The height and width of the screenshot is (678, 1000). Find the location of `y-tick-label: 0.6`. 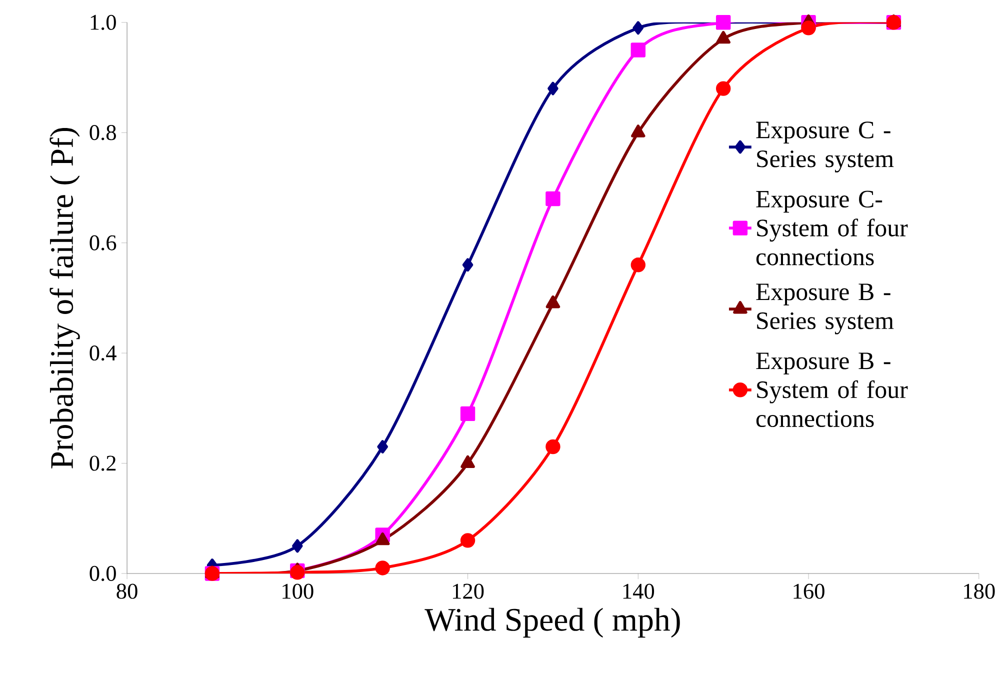

y-tick-label: 0.6 is located at coordinates (103, 242).